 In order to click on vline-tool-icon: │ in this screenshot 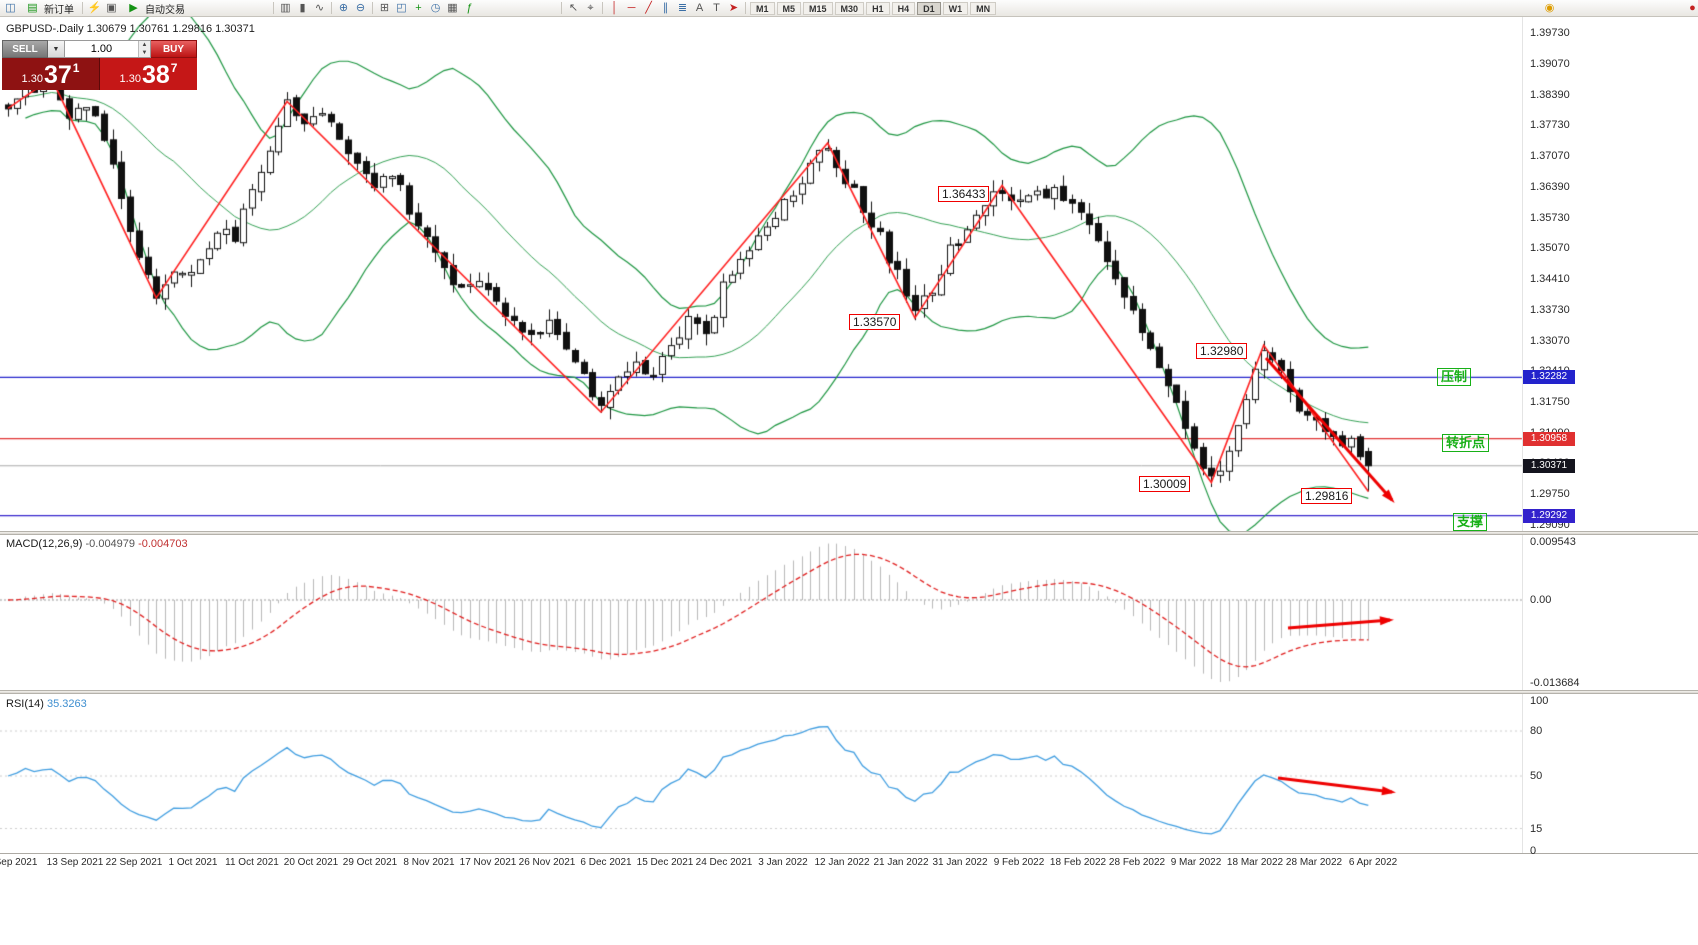, I will do `click(614, 7)`.